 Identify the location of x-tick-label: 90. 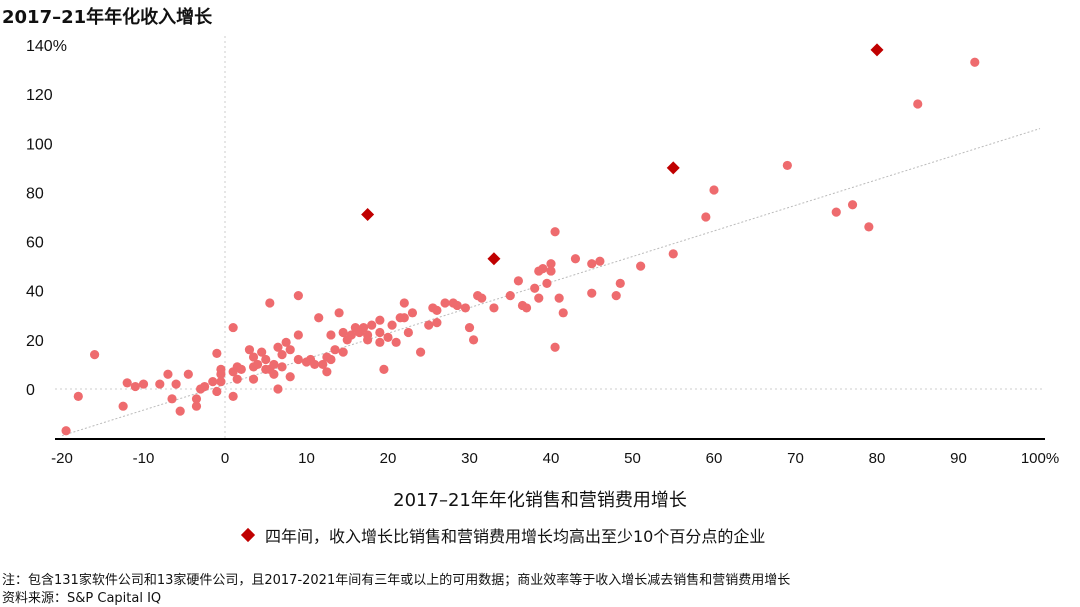
(958, 458).